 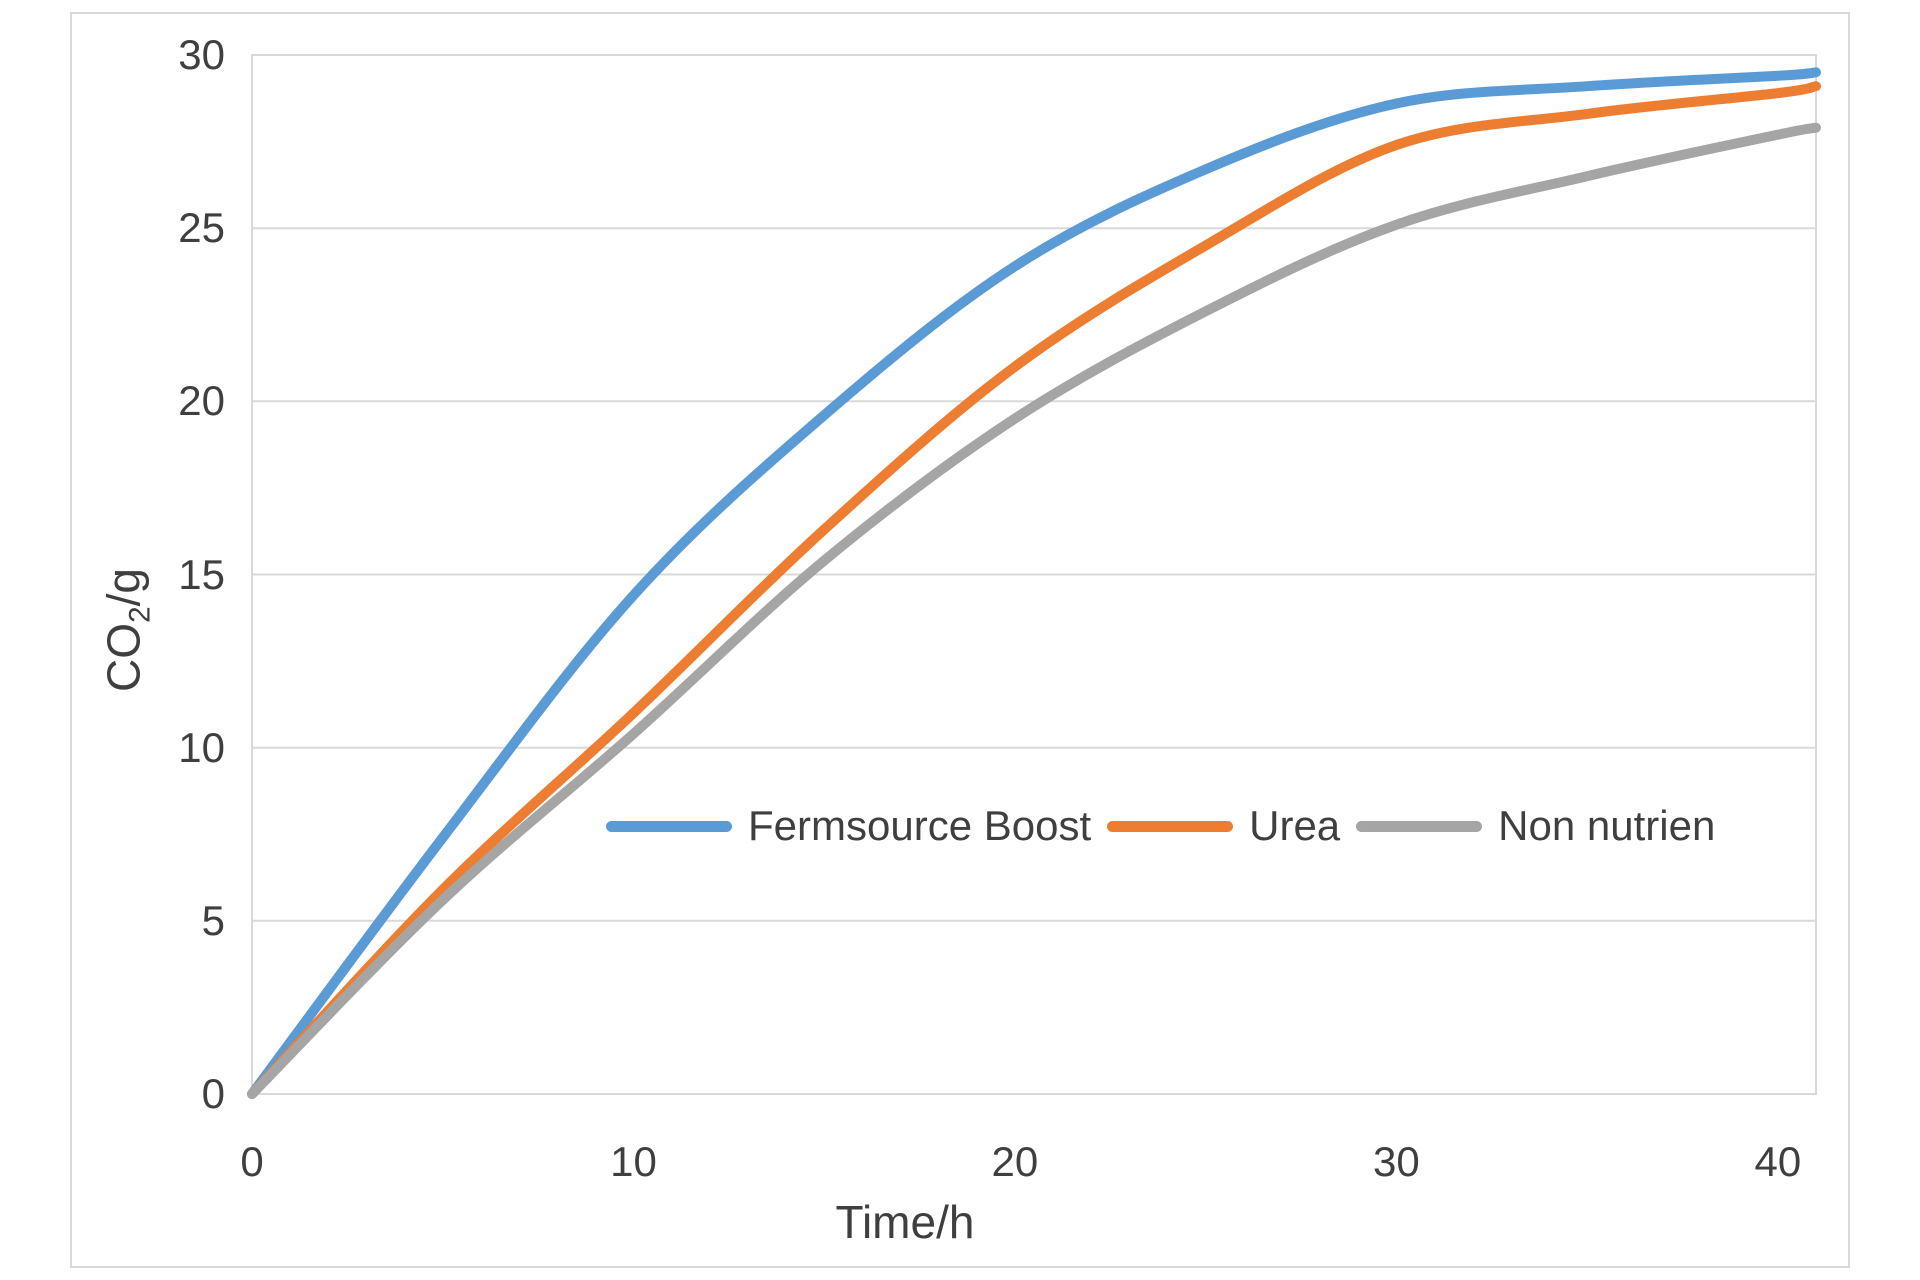 What do you see at coordinates (1607, 825) in the screenshot?
I see `legend-label: Non nutrien` at bounding box center [1607, 825].